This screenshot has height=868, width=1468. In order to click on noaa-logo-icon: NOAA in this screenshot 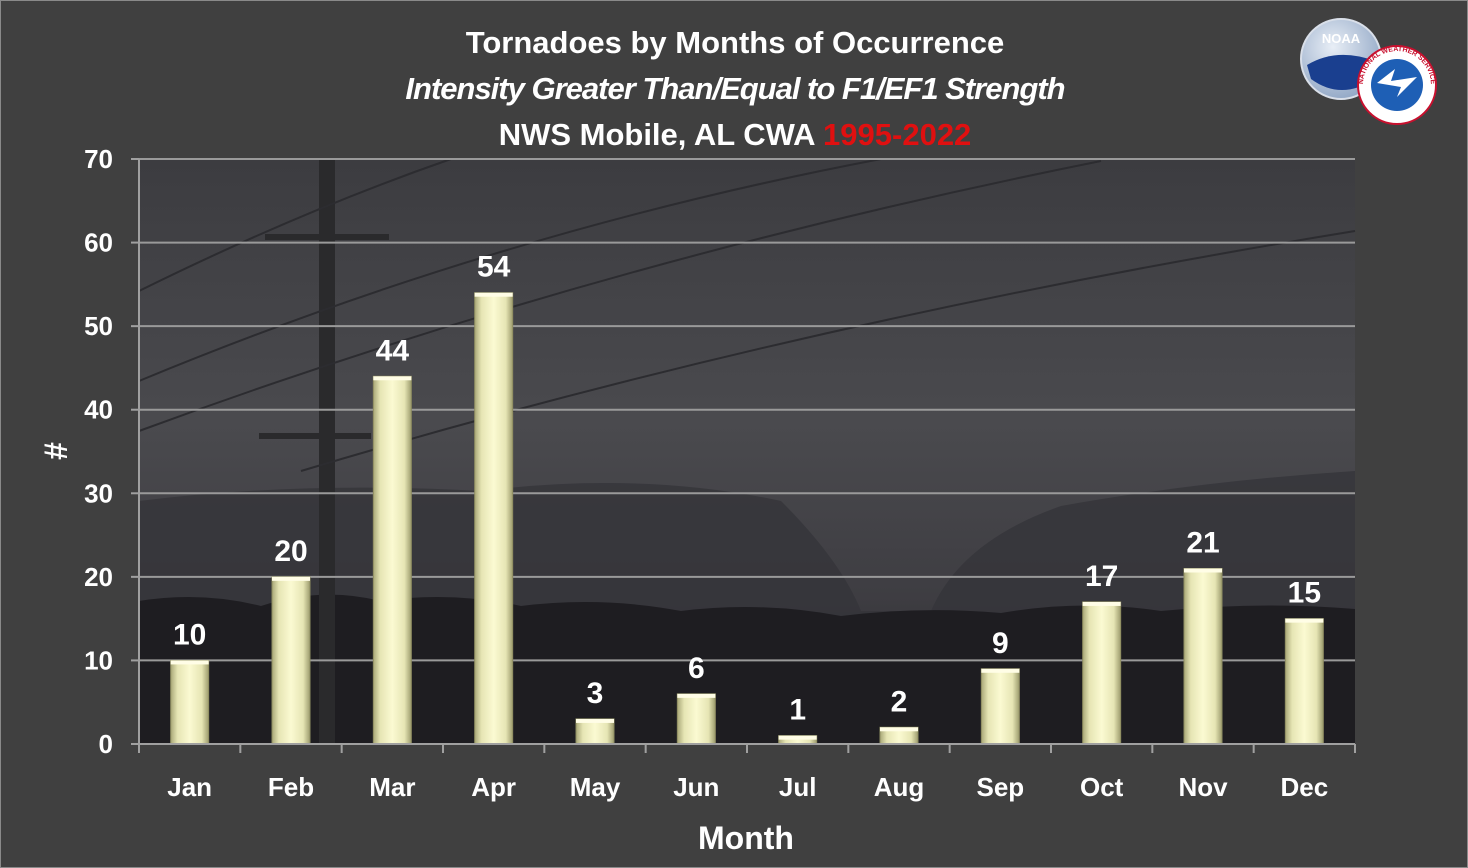, I will do `click(1341, 59)`.